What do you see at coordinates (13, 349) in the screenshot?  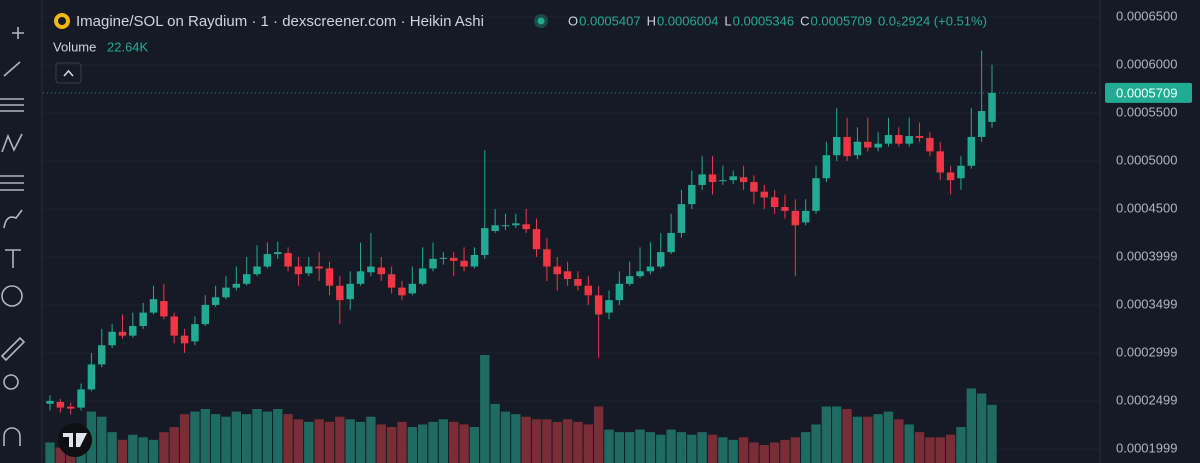 I see `ruler-tool` at bounding box center [13, 349].